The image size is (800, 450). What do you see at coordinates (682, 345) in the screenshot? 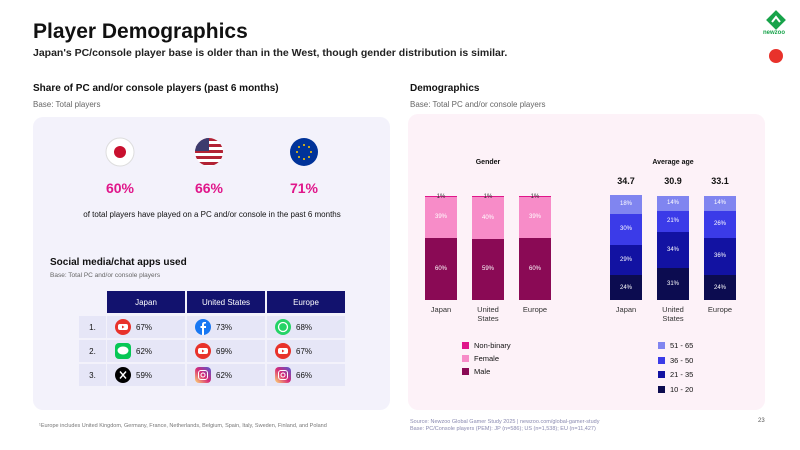
I see `legend-label: 51 - 65` at bounding box center [682, 345].